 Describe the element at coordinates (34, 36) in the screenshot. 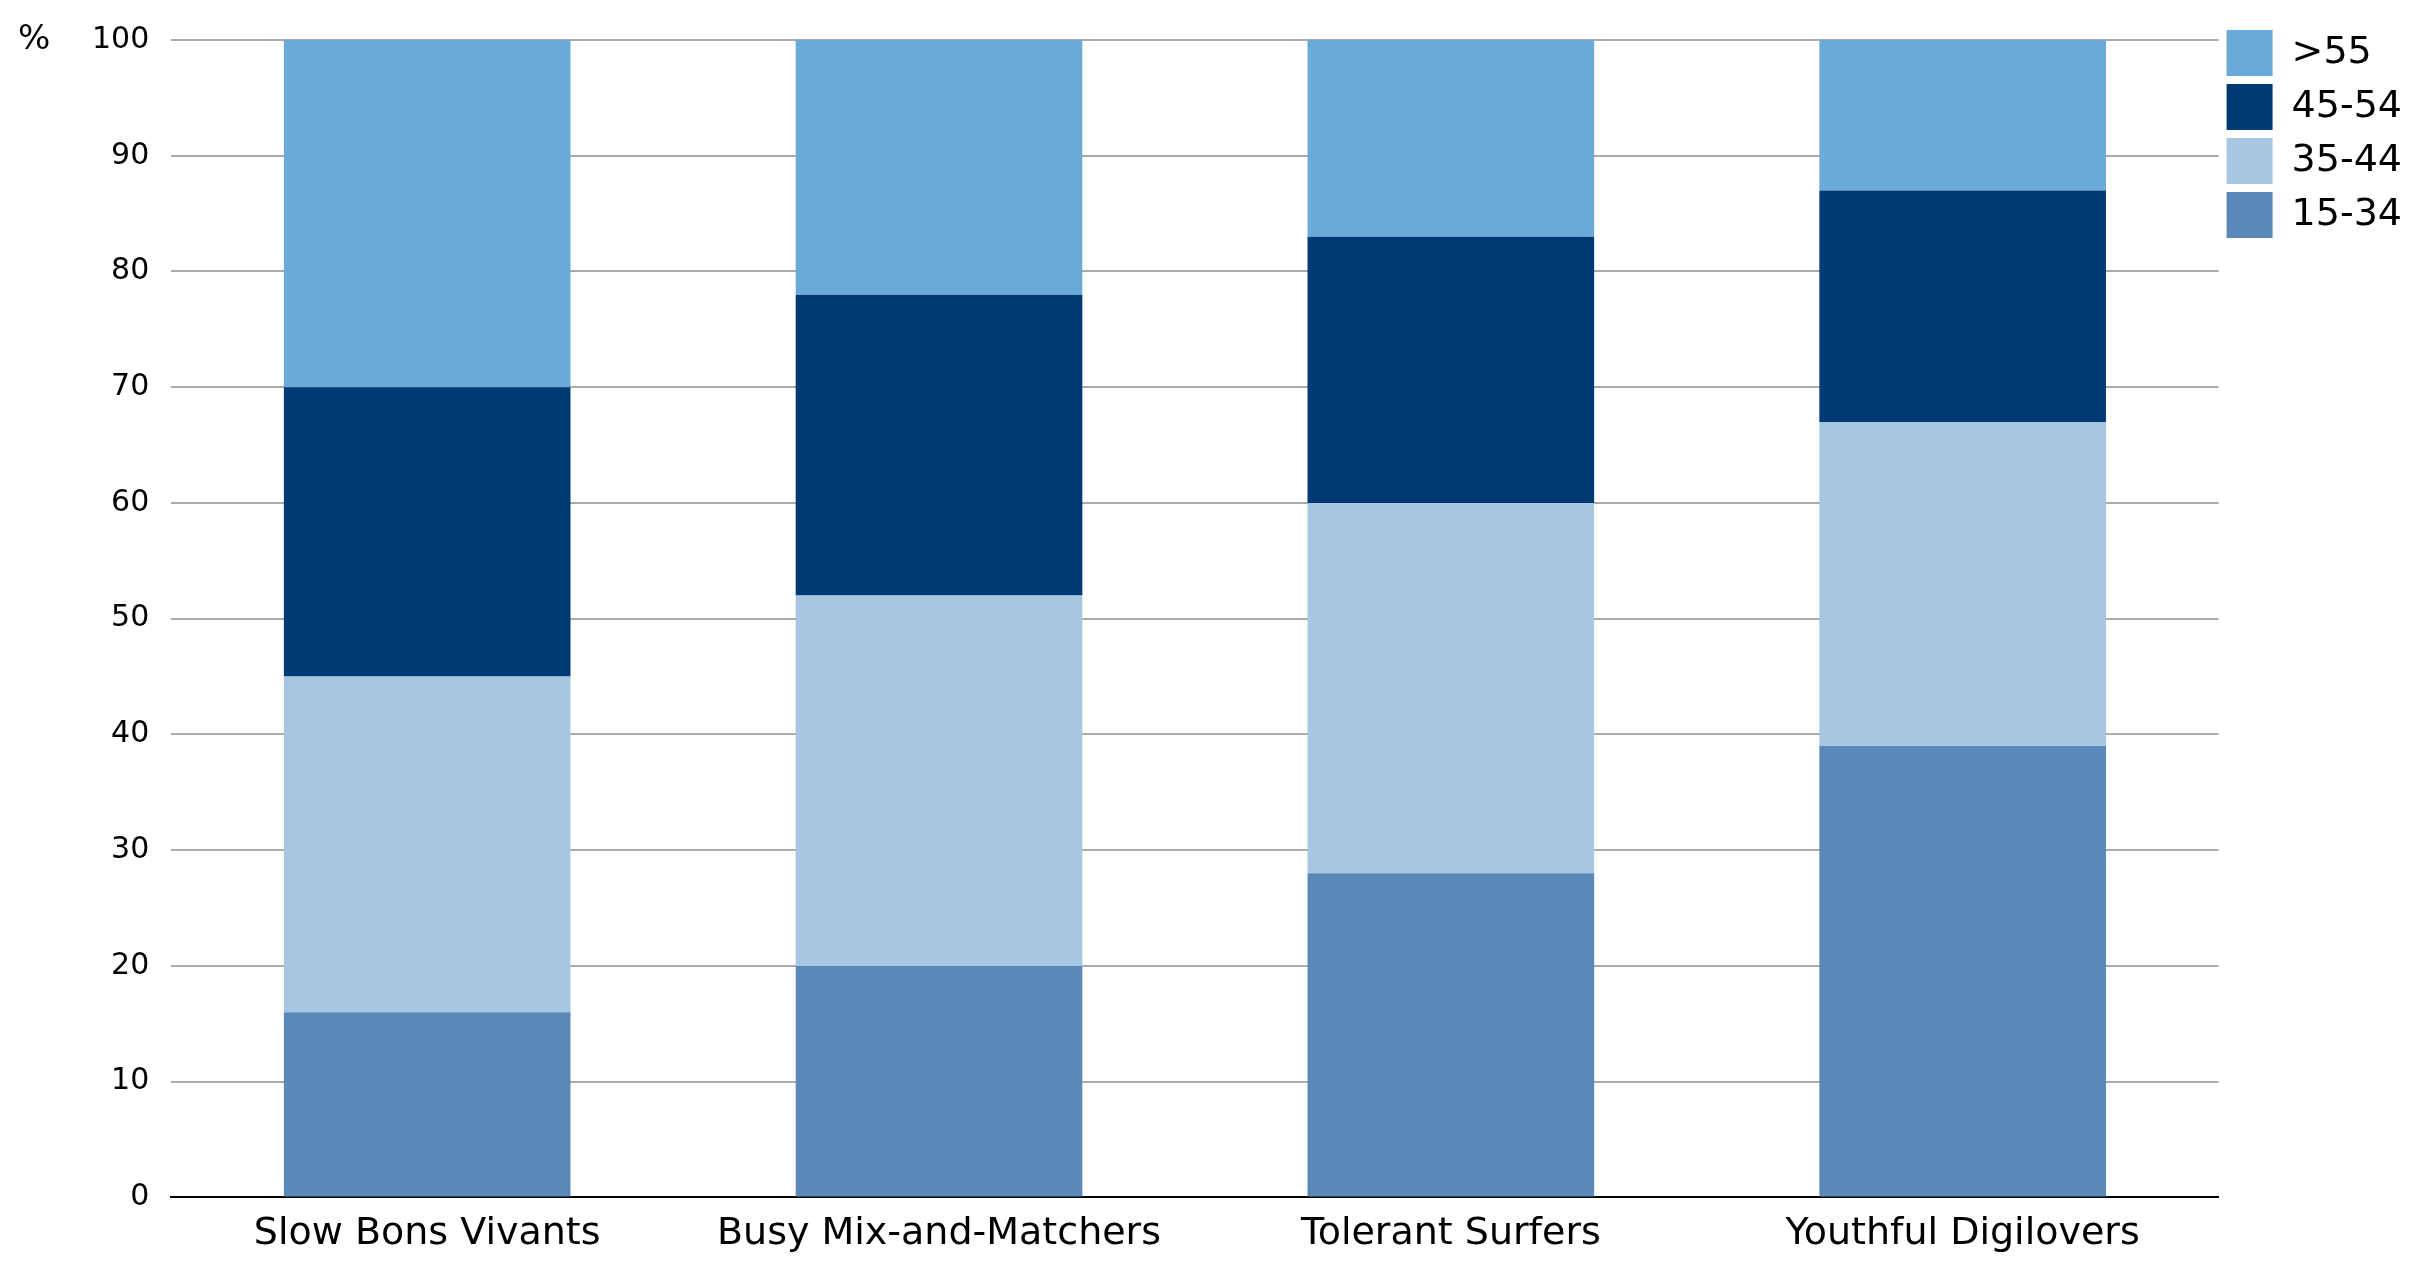

I see `y-axis-title: %` at that location.